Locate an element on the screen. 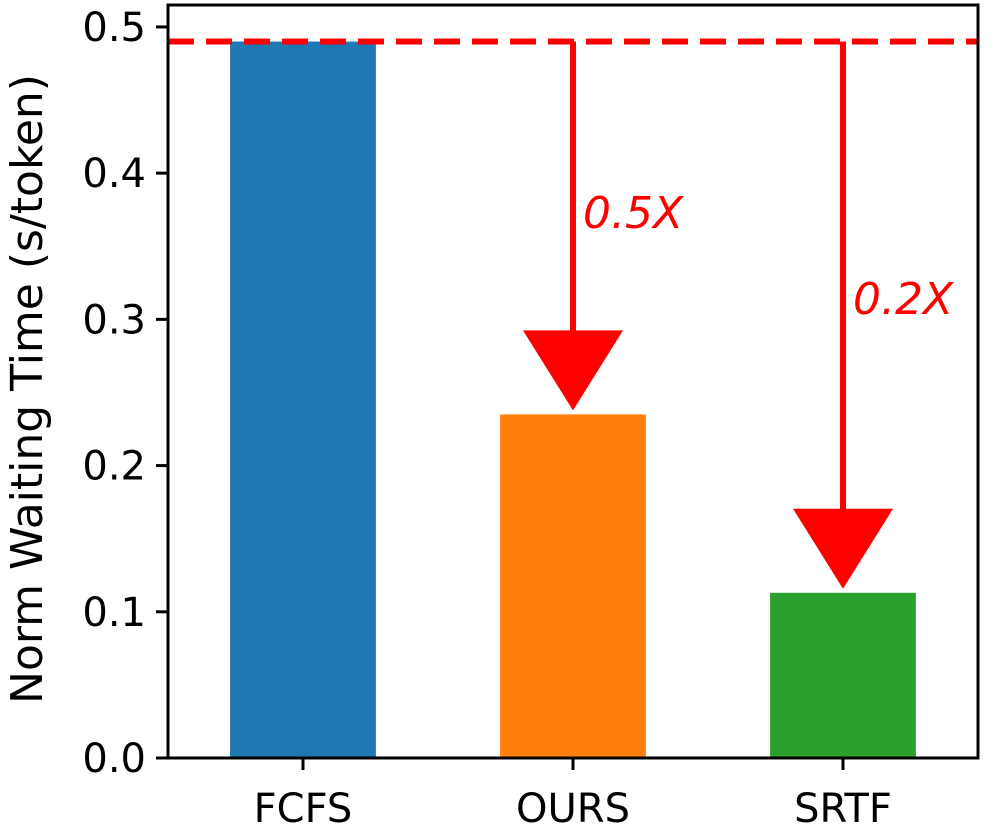 Image resolution: width=997 pixels, height=838 pixels. bar-fcfs is located at coordinates (303, 399).